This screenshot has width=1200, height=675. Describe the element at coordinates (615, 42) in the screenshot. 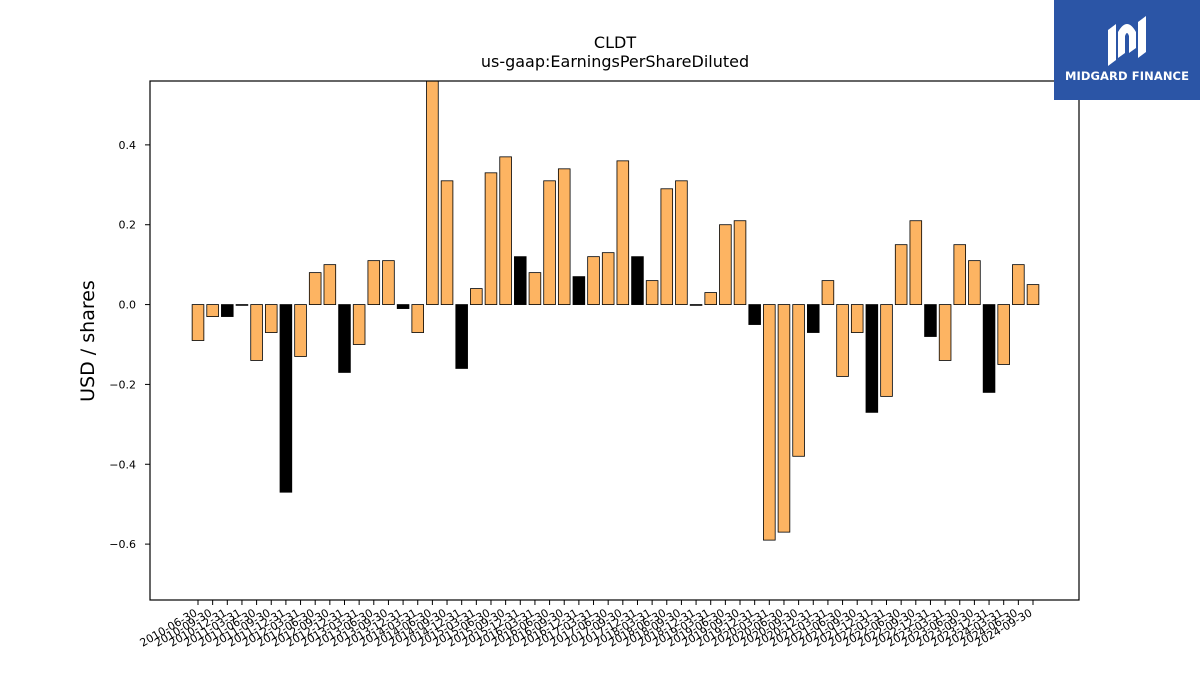

I see `chart-title: CLDT` at that location.